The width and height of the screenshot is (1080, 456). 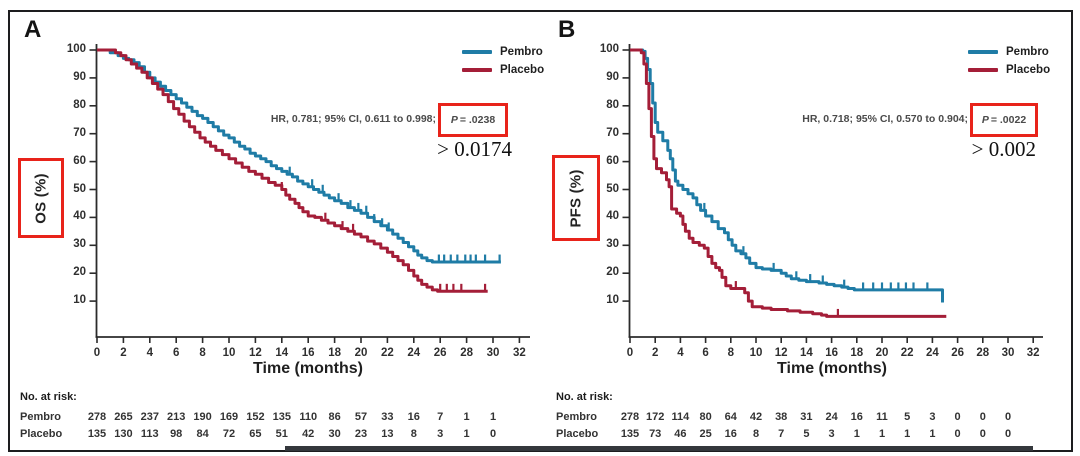 What do you see at coordinates (40, 417) in the screenshot?
I see `panel-a-risk-row-pembro-label: Pembro` at bounding box center [40, 417].